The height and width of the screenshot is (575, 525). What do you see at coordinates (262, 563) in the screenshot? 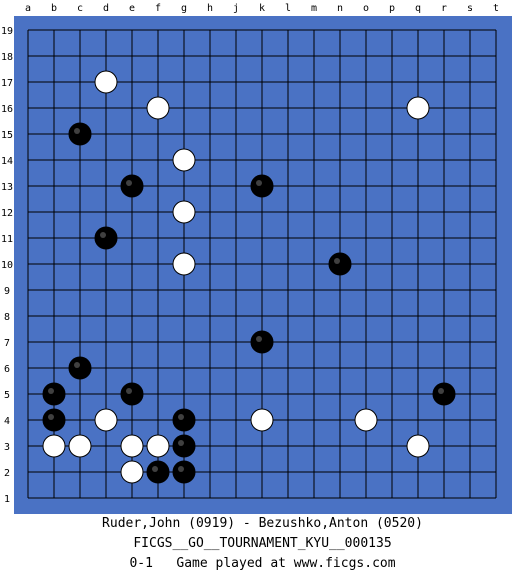
I see `result-line: 0-1 Game played at www.ficgs.com` at bounding box center [262, 563].